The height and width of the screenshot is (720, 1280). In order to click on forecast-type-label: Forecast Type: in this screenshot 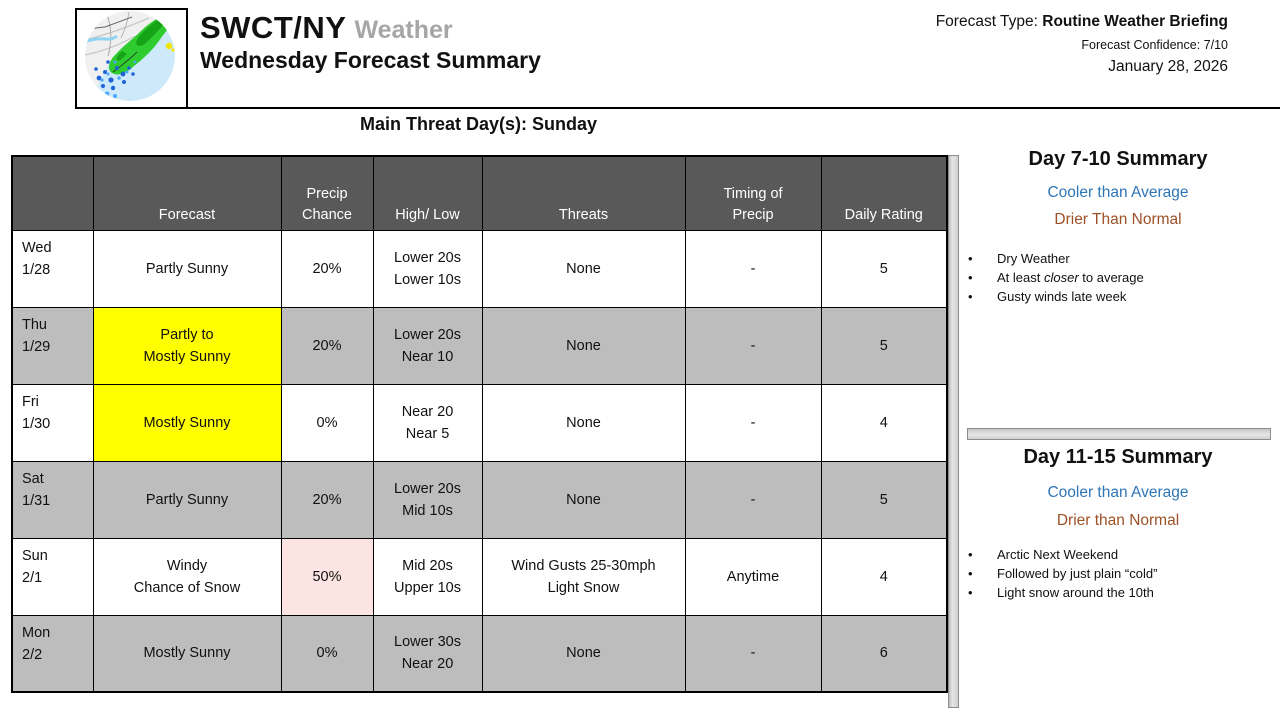, I will do `click(989, 21)`.